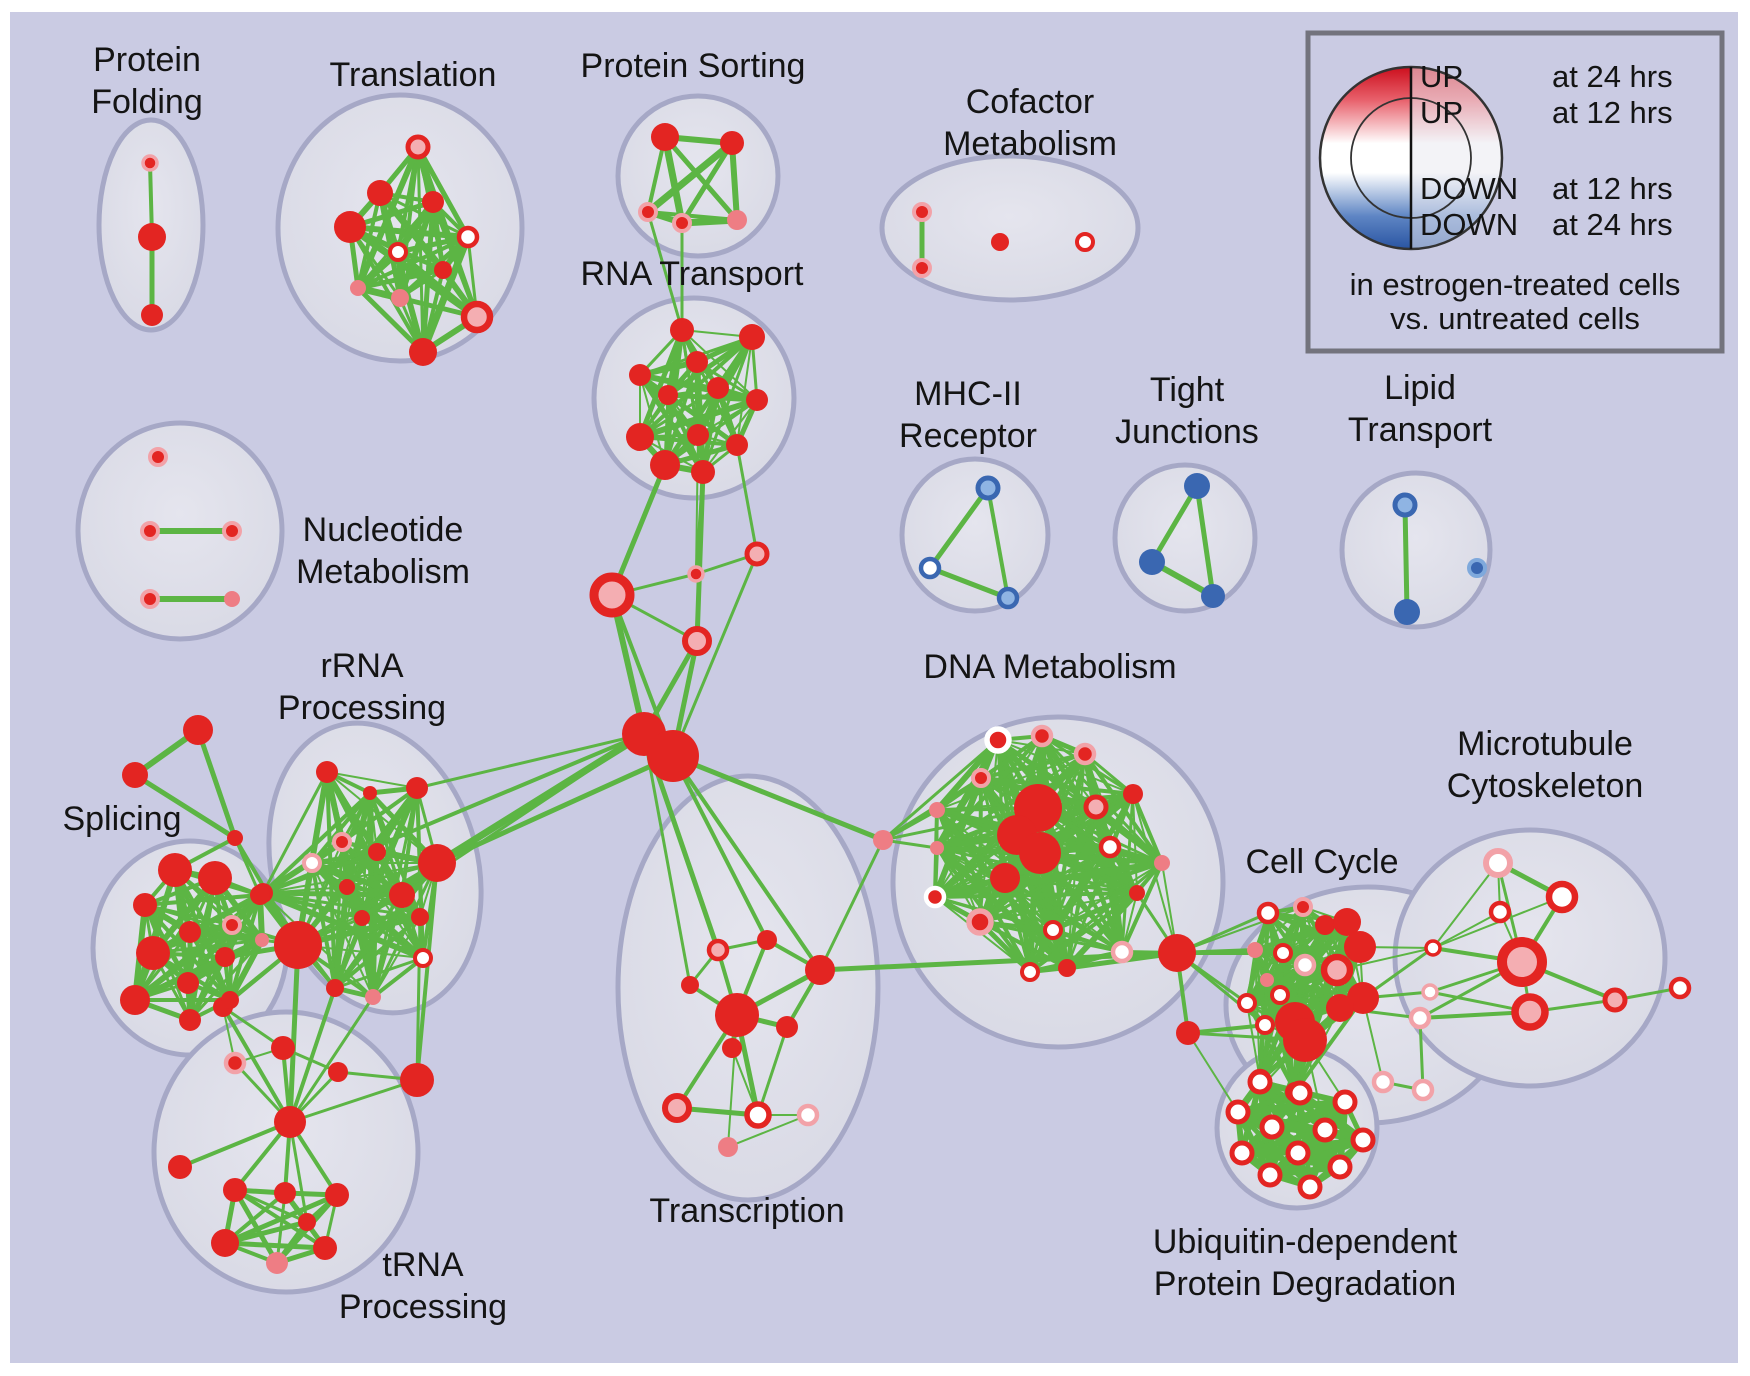 The image size is (1750, 1376). I want to click on fold-label: Protein, so click(147, 60).